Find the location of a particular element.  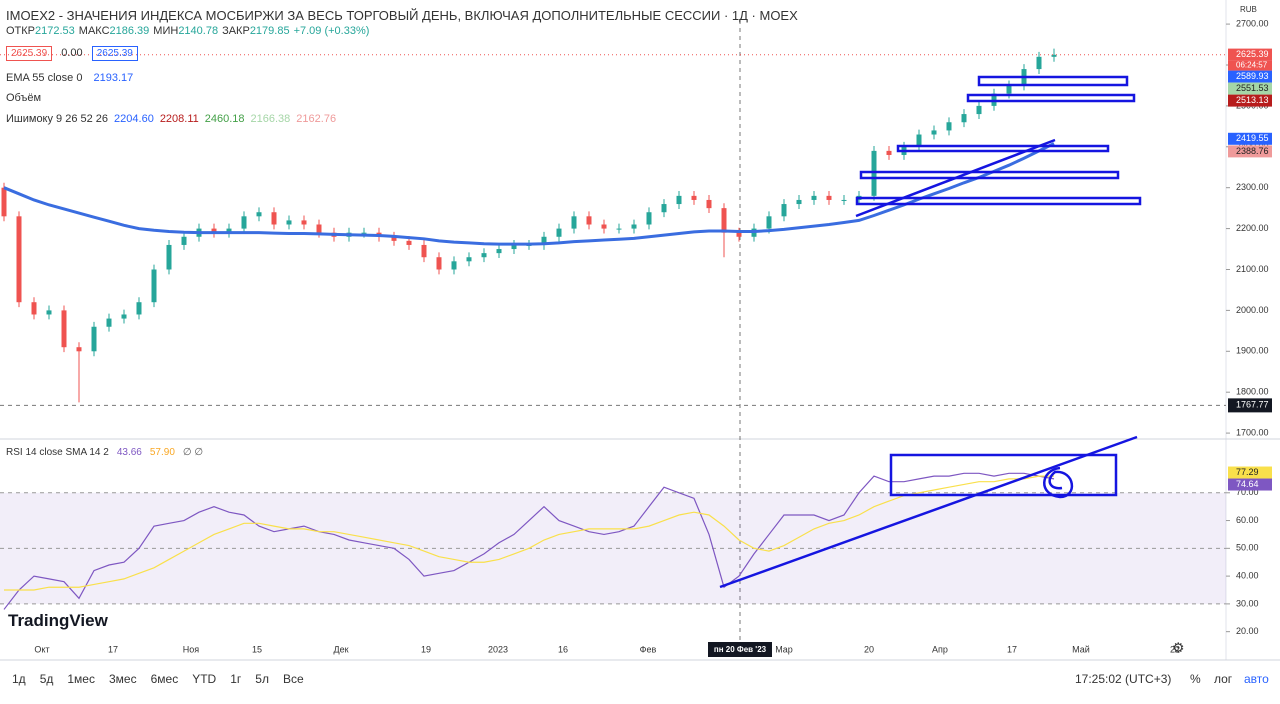

countdown-badge is located at coordinates (1250, 65).